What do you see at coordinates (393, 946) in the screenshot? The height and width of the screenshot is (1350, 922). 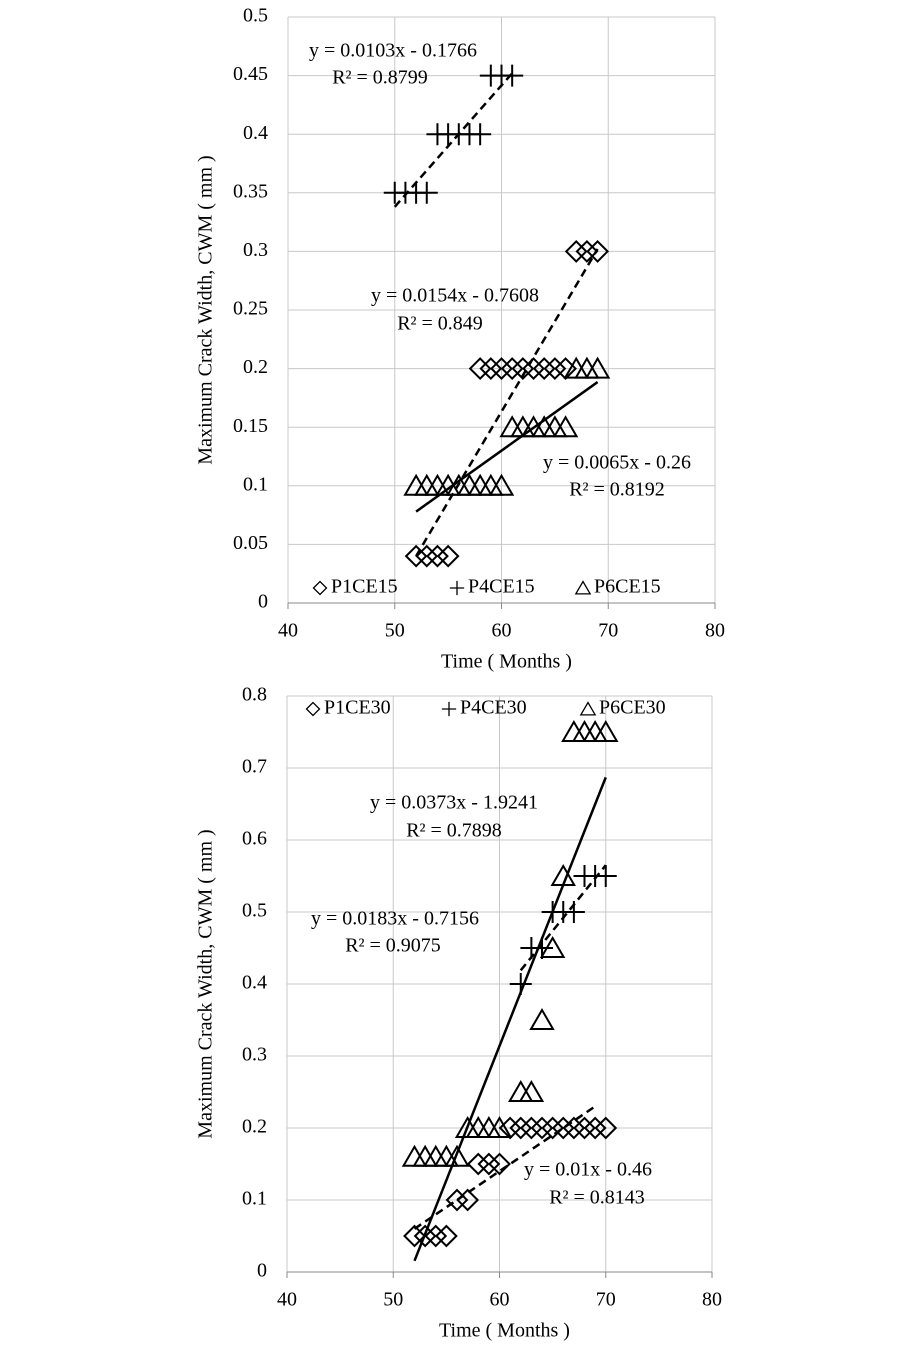 I see `trendline-r2: R² = 0.9075` at bounding box center [393, 946].